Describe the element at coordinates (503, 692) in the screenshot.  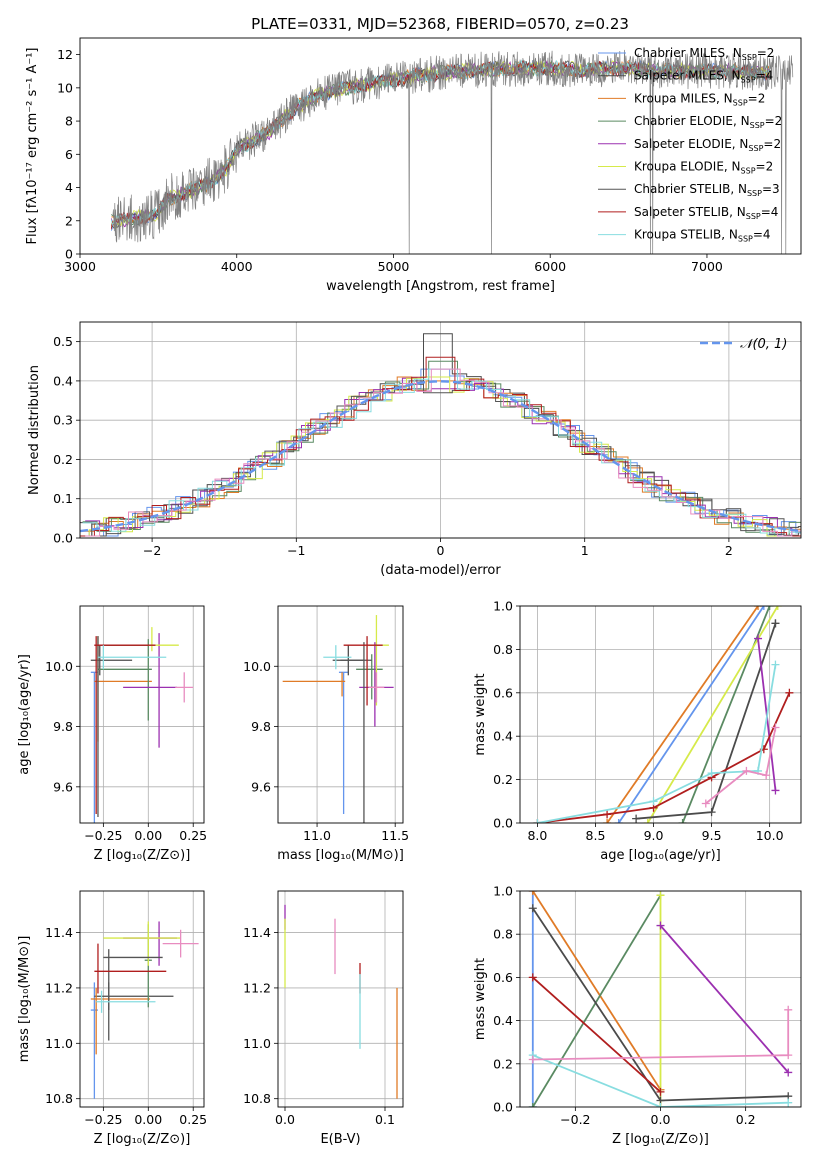
I see `y-tick-label: 0.6` at that location.